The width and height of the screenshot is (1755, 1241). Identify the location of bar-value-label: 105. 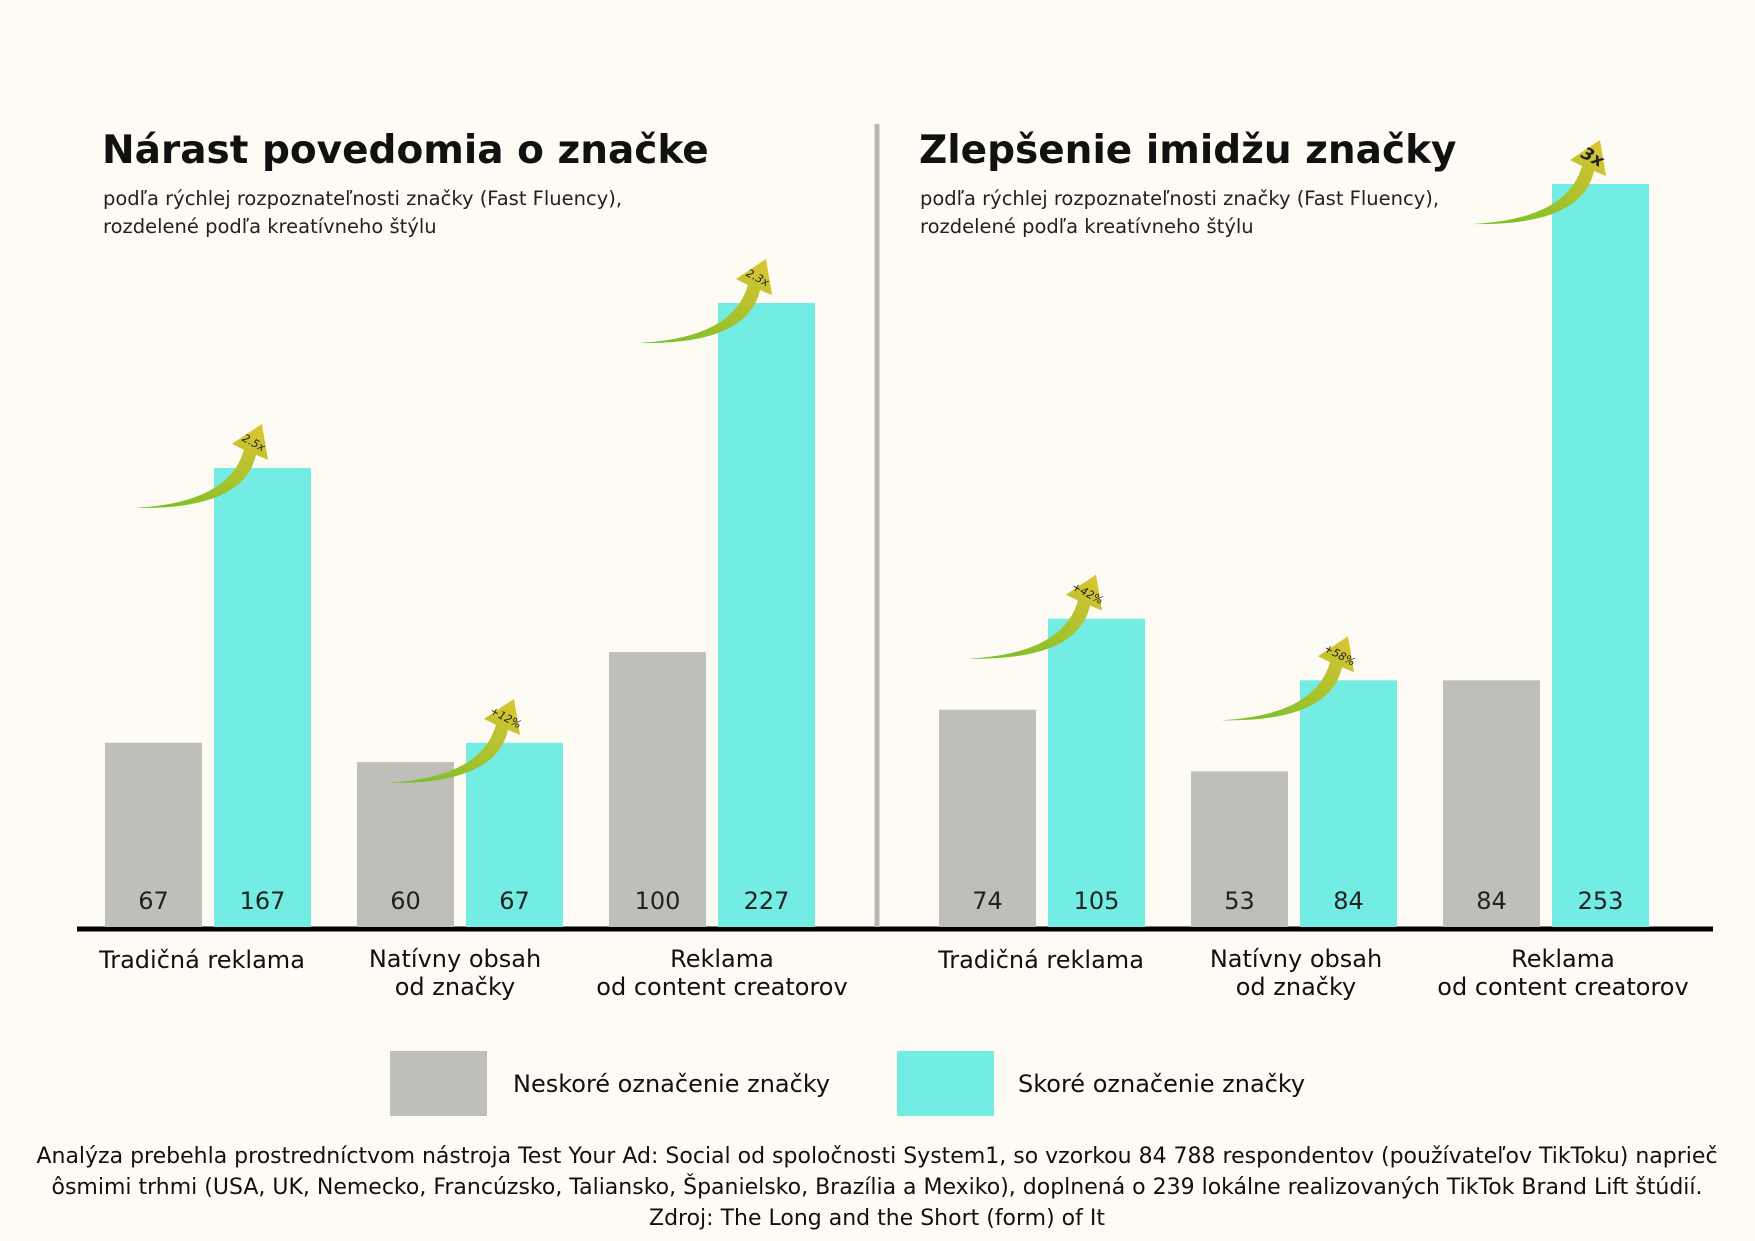
(1097, 901).